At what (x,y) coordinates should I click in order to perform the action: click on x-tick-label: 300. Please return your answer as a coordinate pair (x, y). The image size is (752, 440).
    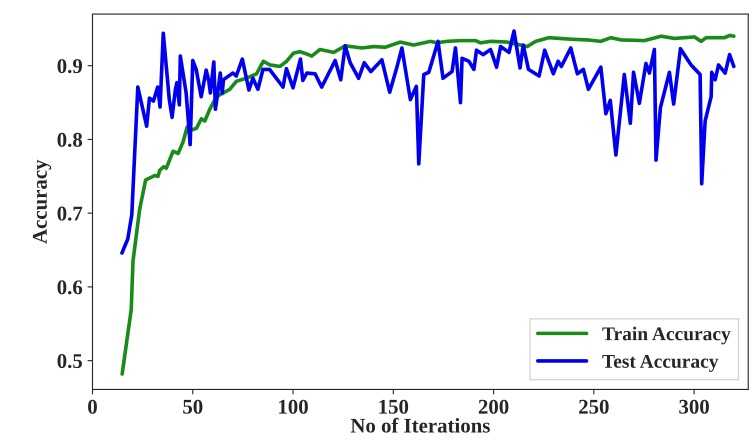
    Looking at the image, I should click on (694, 407).